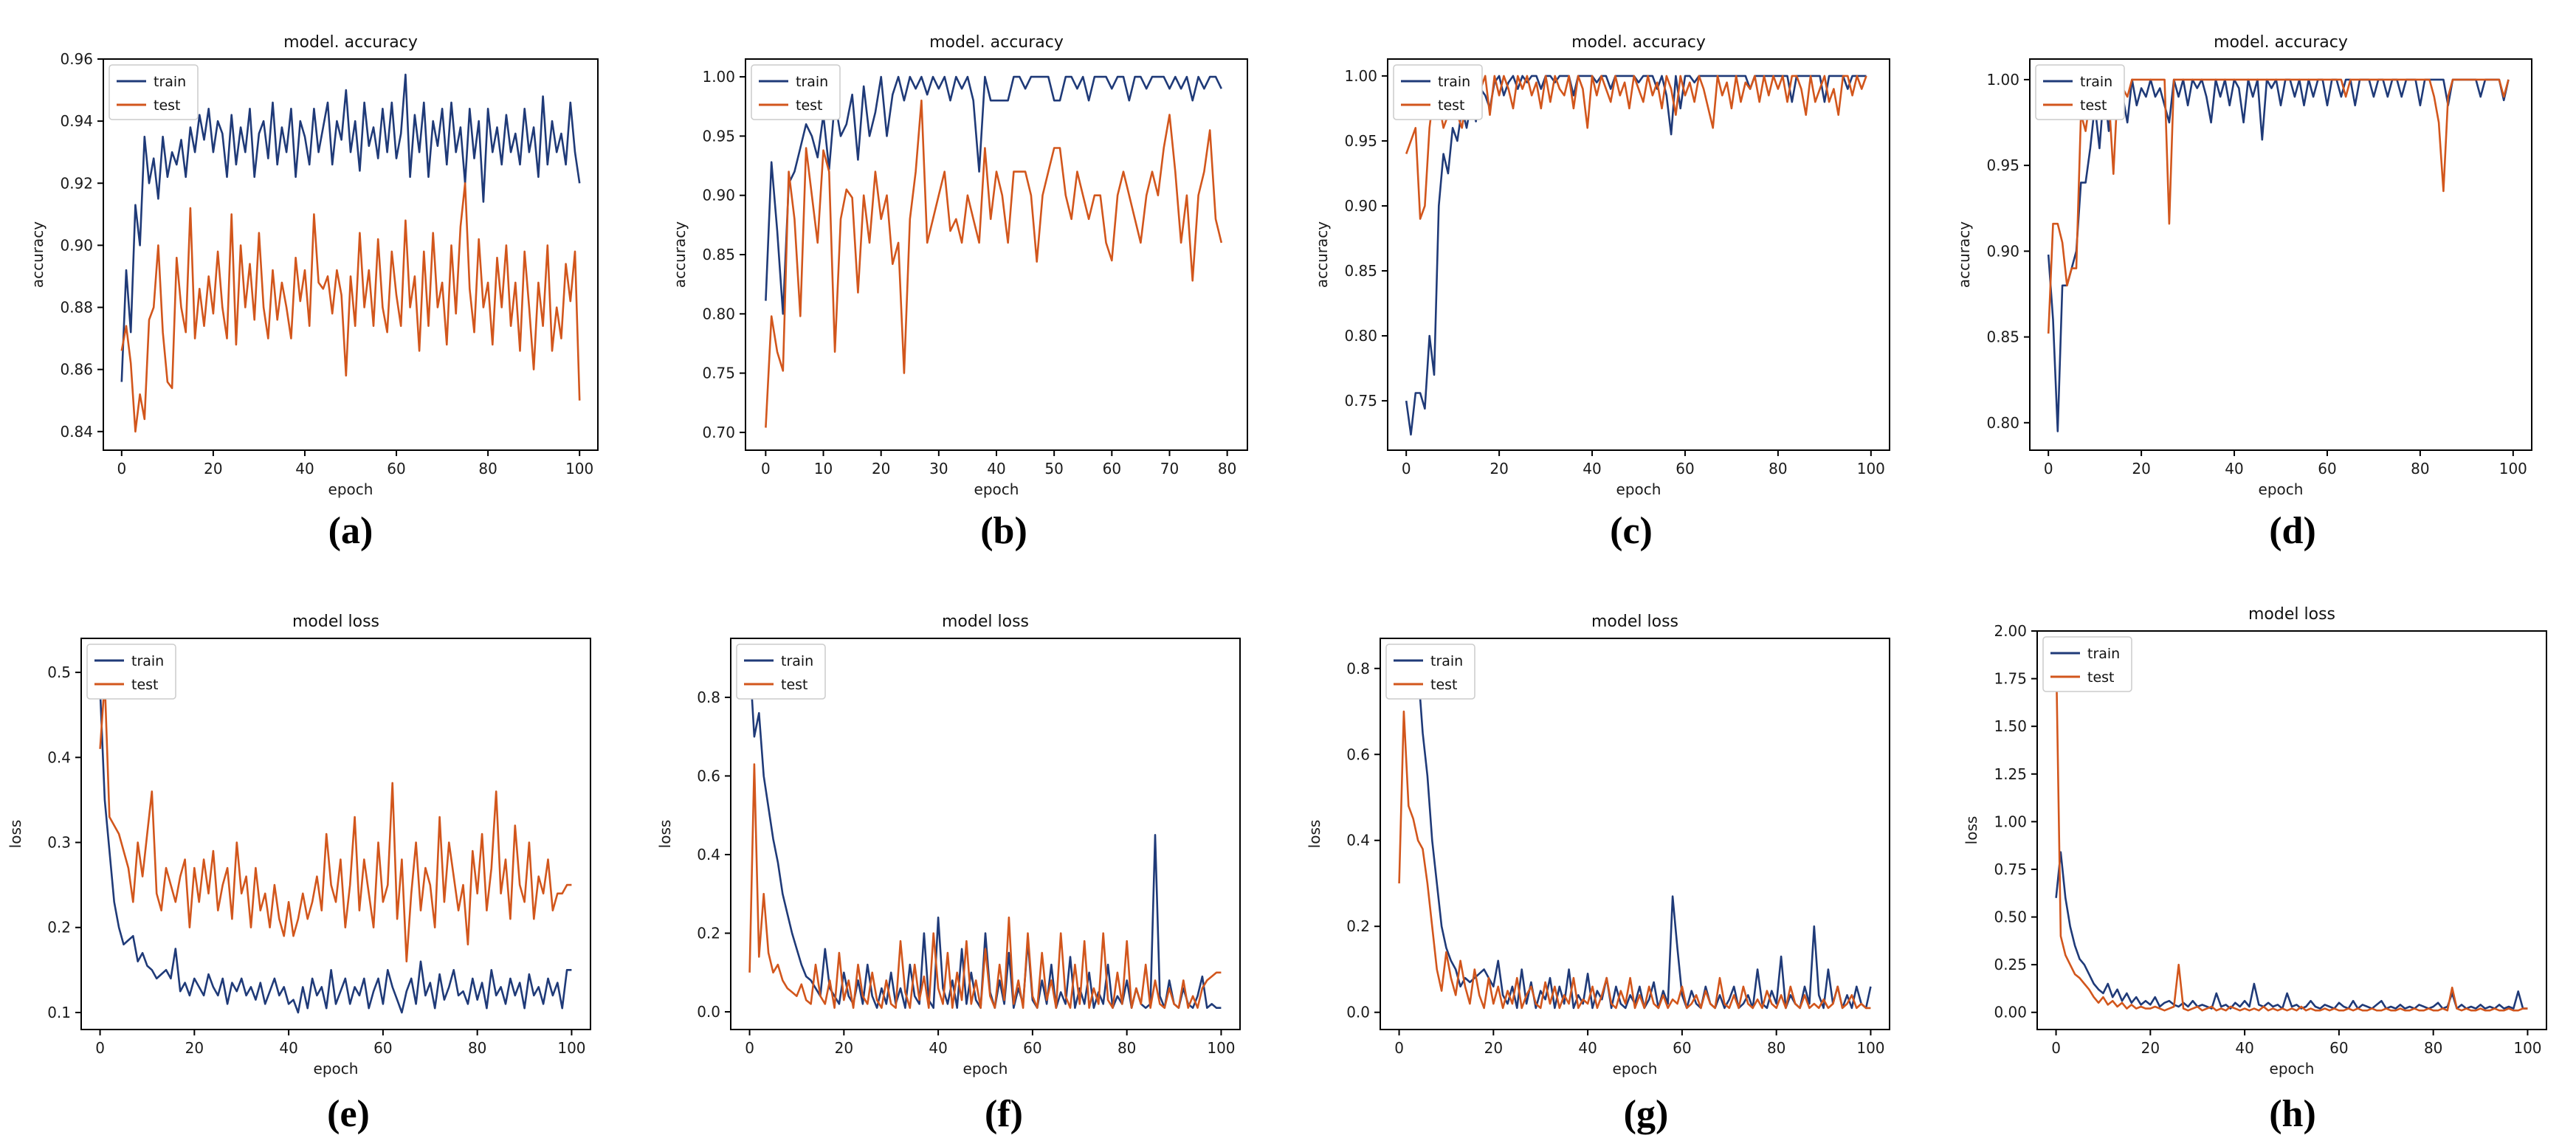  Describe the element at coordinates (2011, 774) in the screenshot. I see `y-tick-label: 1.25` at that location.